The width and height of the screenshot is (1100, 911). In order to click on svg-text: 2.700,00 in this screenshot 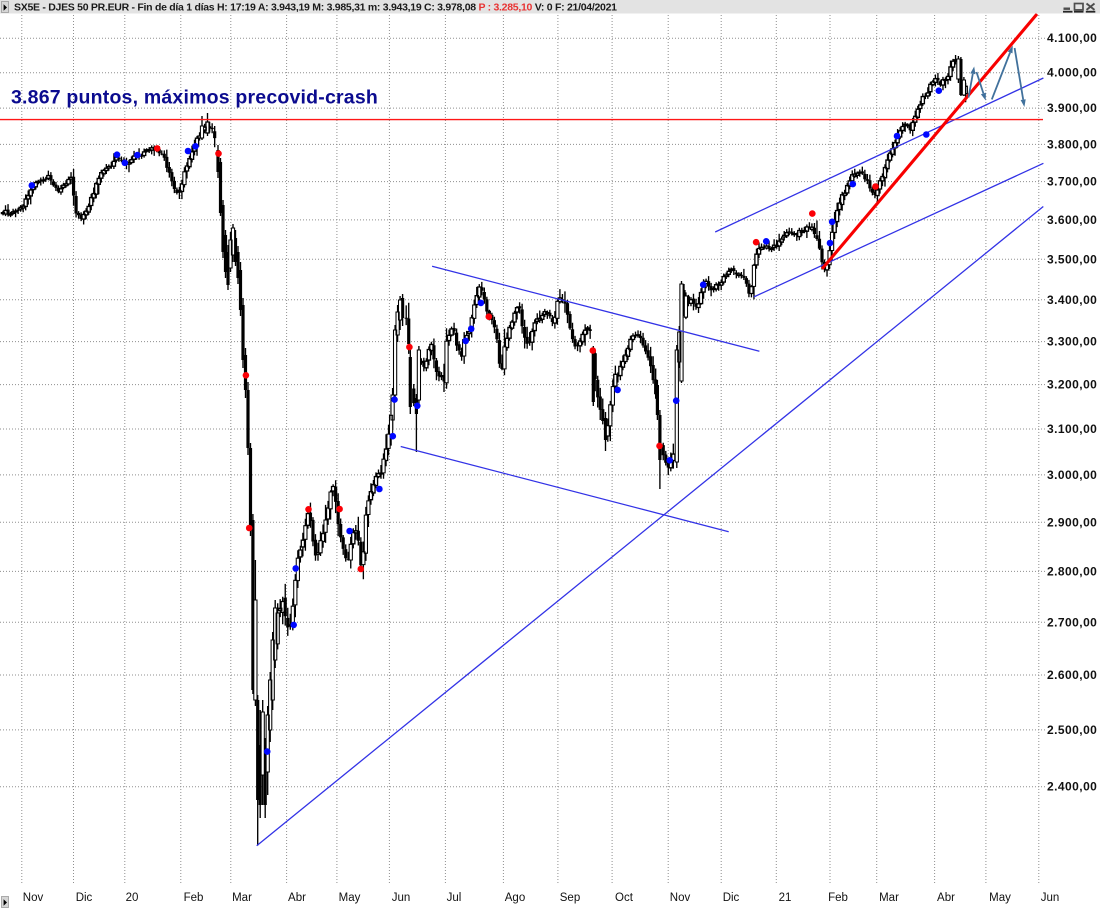, I will do `click(1072, 622)`.